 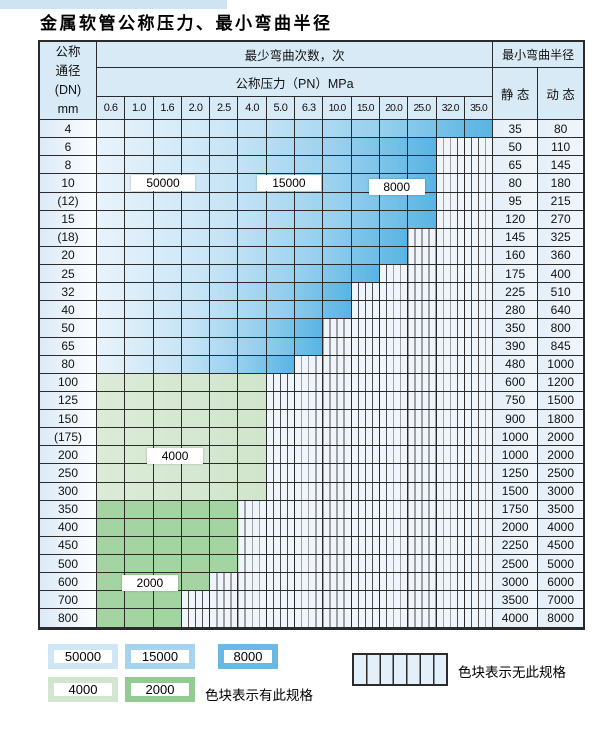 I want to click on dynamic-value: 360, so click(x=561, y=255).